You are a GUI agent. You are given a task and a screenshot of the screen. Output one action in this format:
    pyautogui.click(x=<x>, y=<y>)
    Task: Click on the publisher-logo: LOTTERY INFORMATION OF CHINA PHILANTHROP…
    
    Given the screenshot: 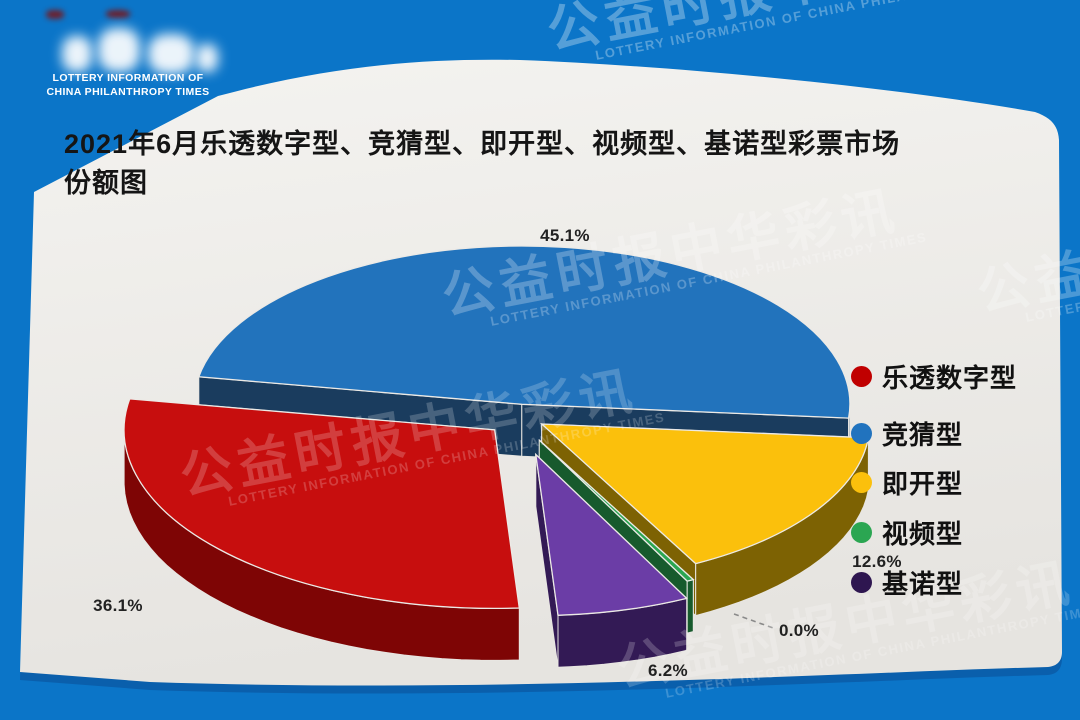 What is the action you would take?
    pyautogui.click(x=128, y=57)
    